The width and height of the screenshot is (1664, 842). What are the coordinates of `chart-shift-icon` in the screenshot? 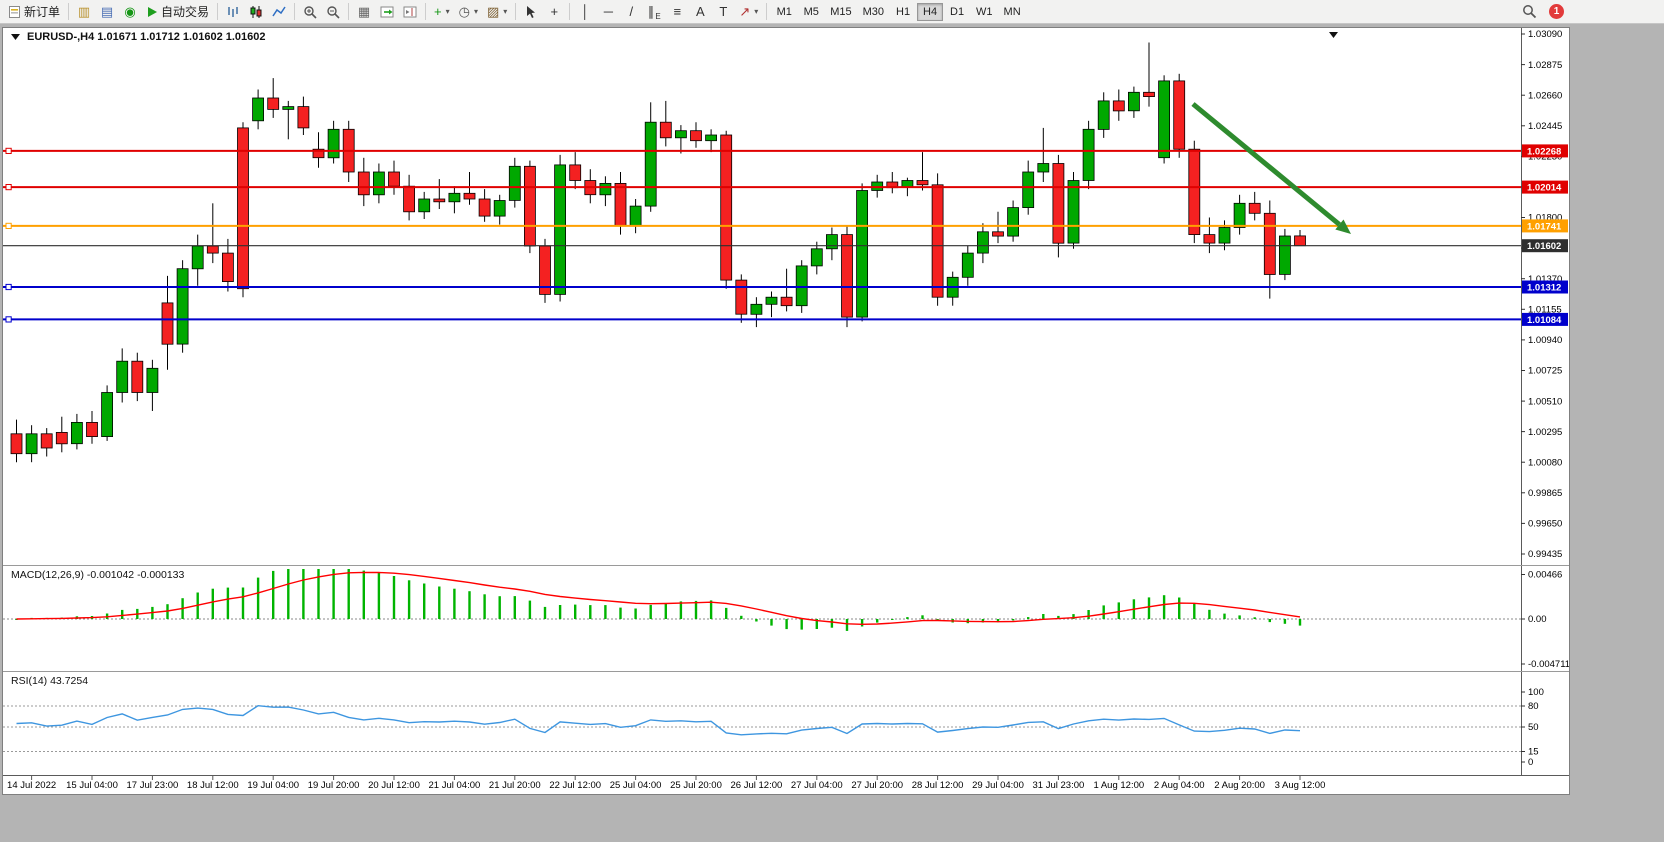 It's located at (410, 12).